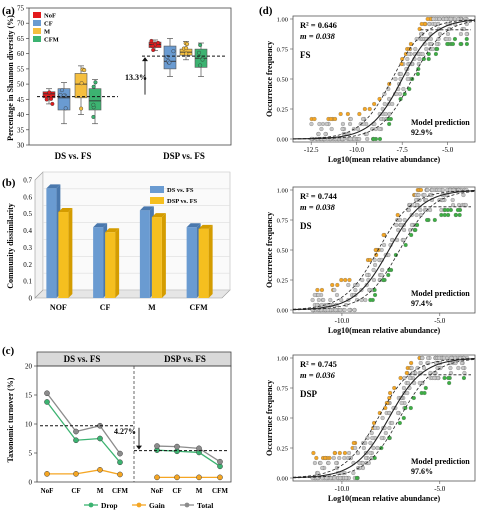 Image resolution: width=487 pixels, height=515 pixels. I want to click on y-tick-label: 0.3, so click(27, 248).